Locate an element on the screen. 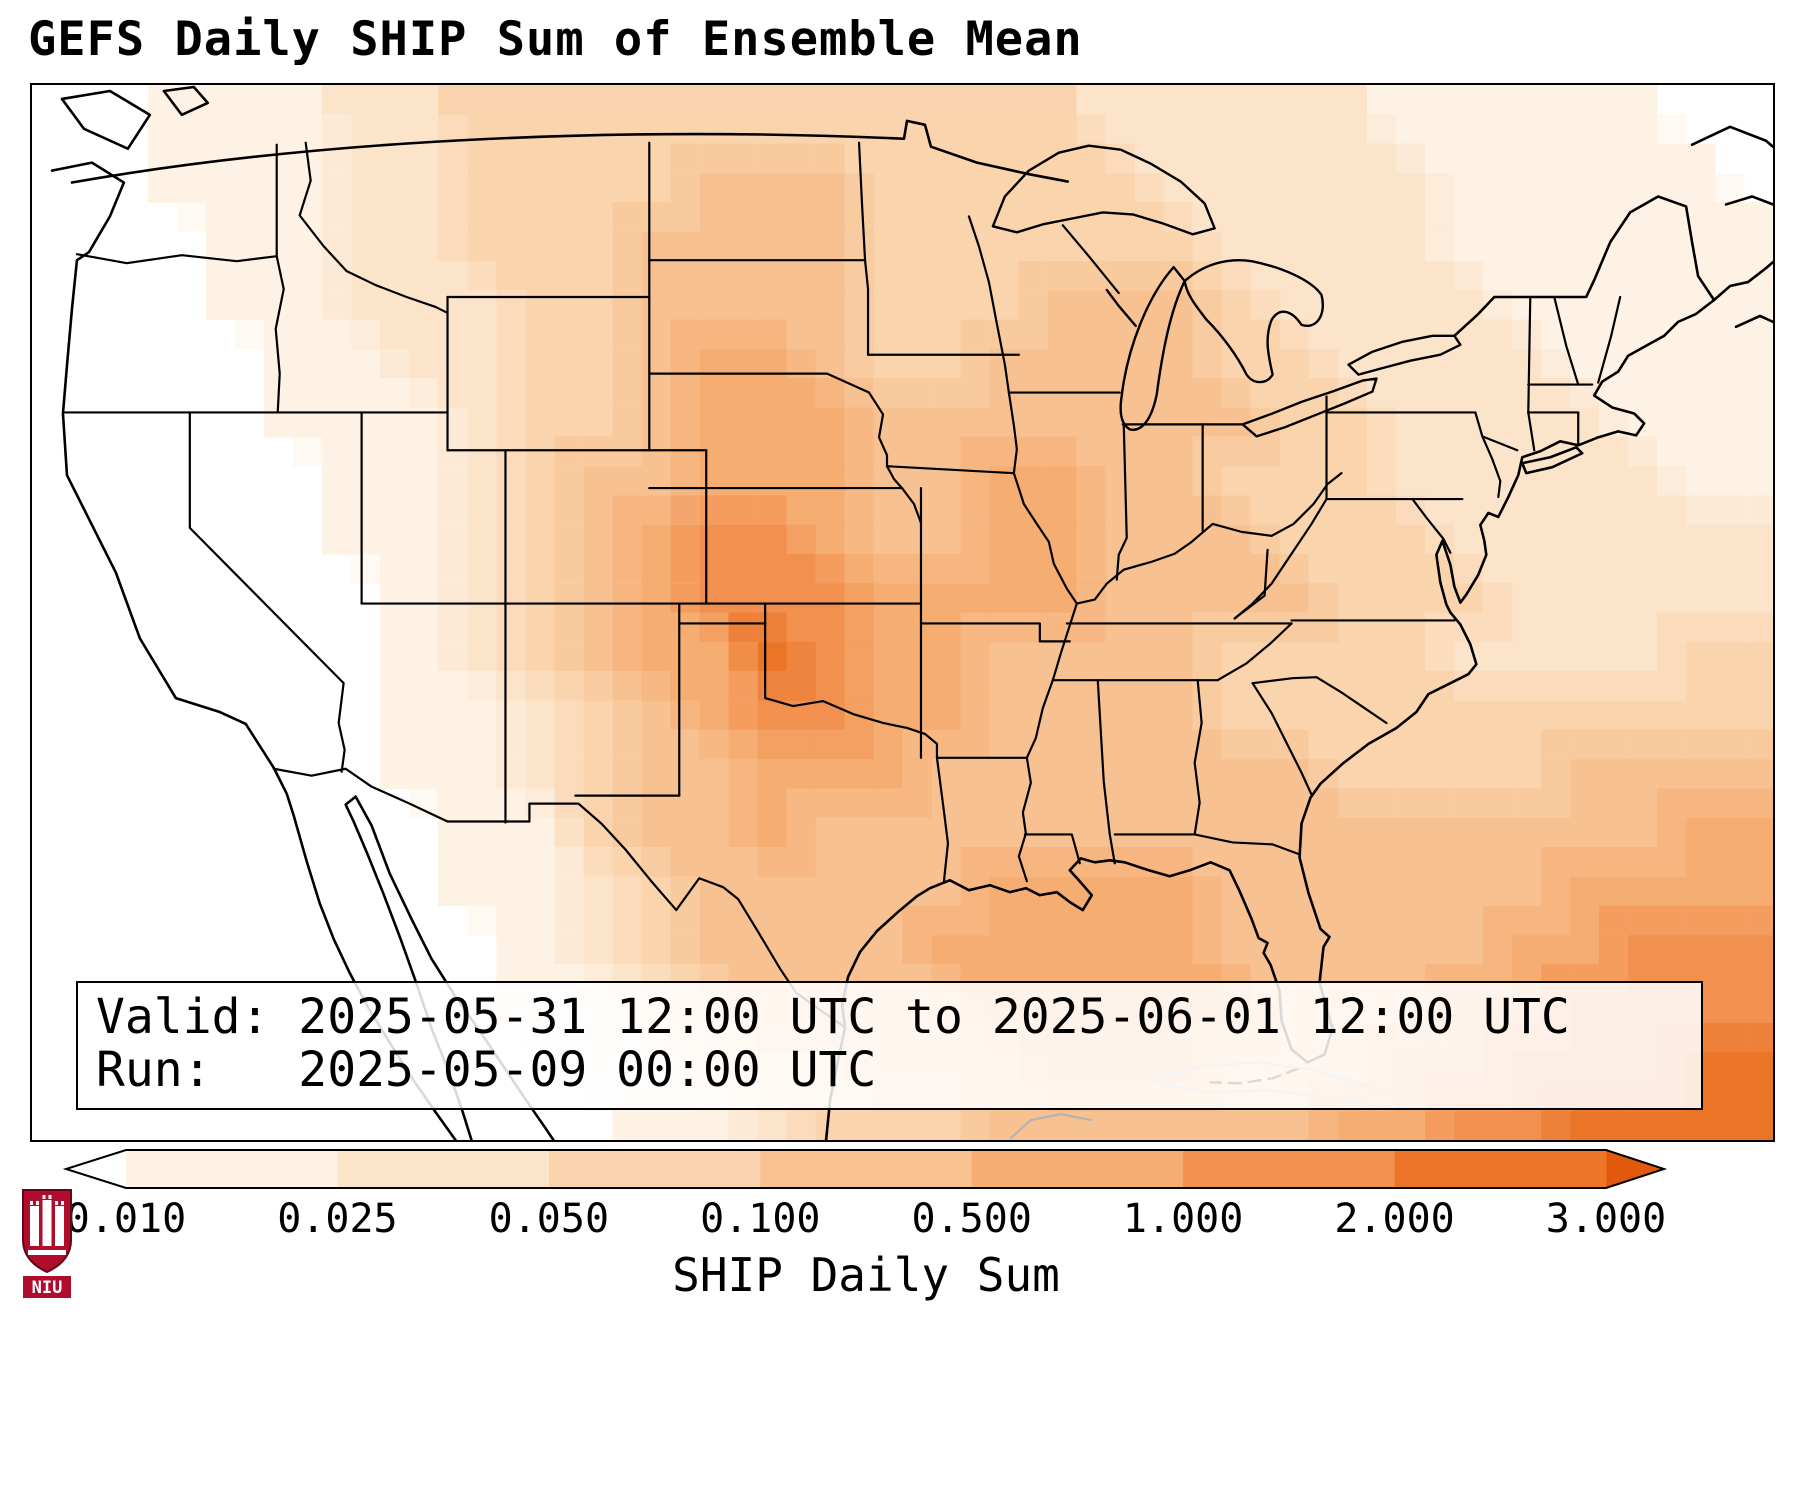 The height and width of the screenshot is (1500, 1803). colorbar-tick-label: 1.000 is located at coordinates (1183, 1219).